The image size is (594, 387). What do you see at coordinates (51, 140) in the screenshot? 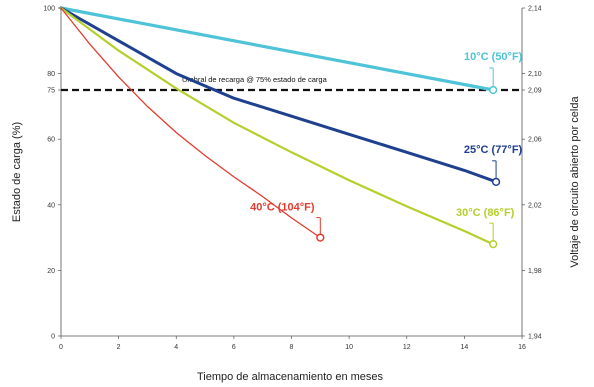
I see `y-tick-label: 60` at bounding box center [51, 140].